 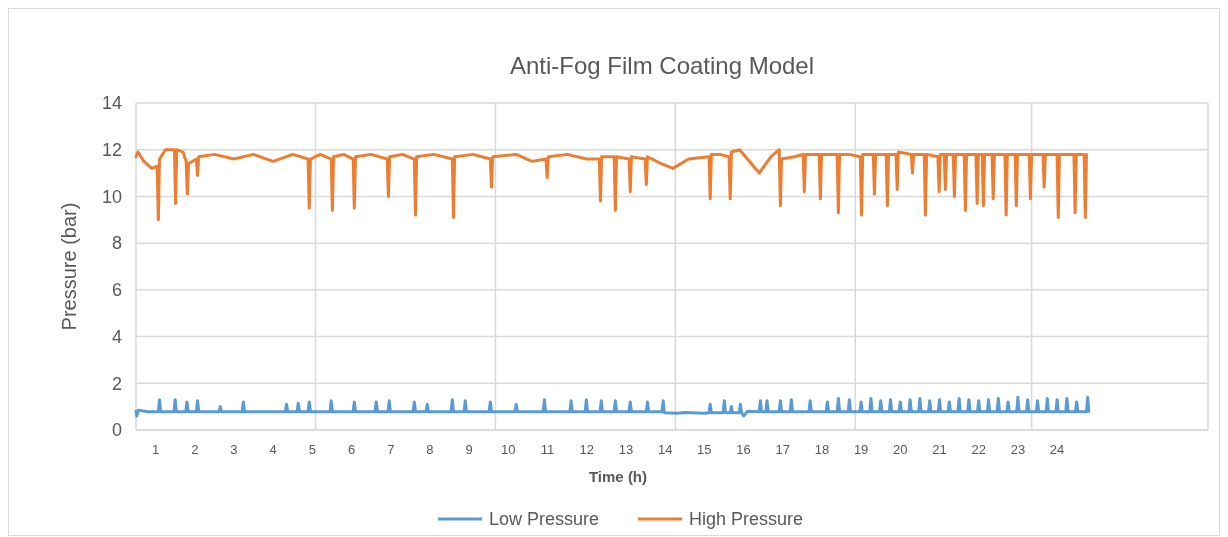 I want to click on y-tick-label: 8, so click(x=116, y=243).